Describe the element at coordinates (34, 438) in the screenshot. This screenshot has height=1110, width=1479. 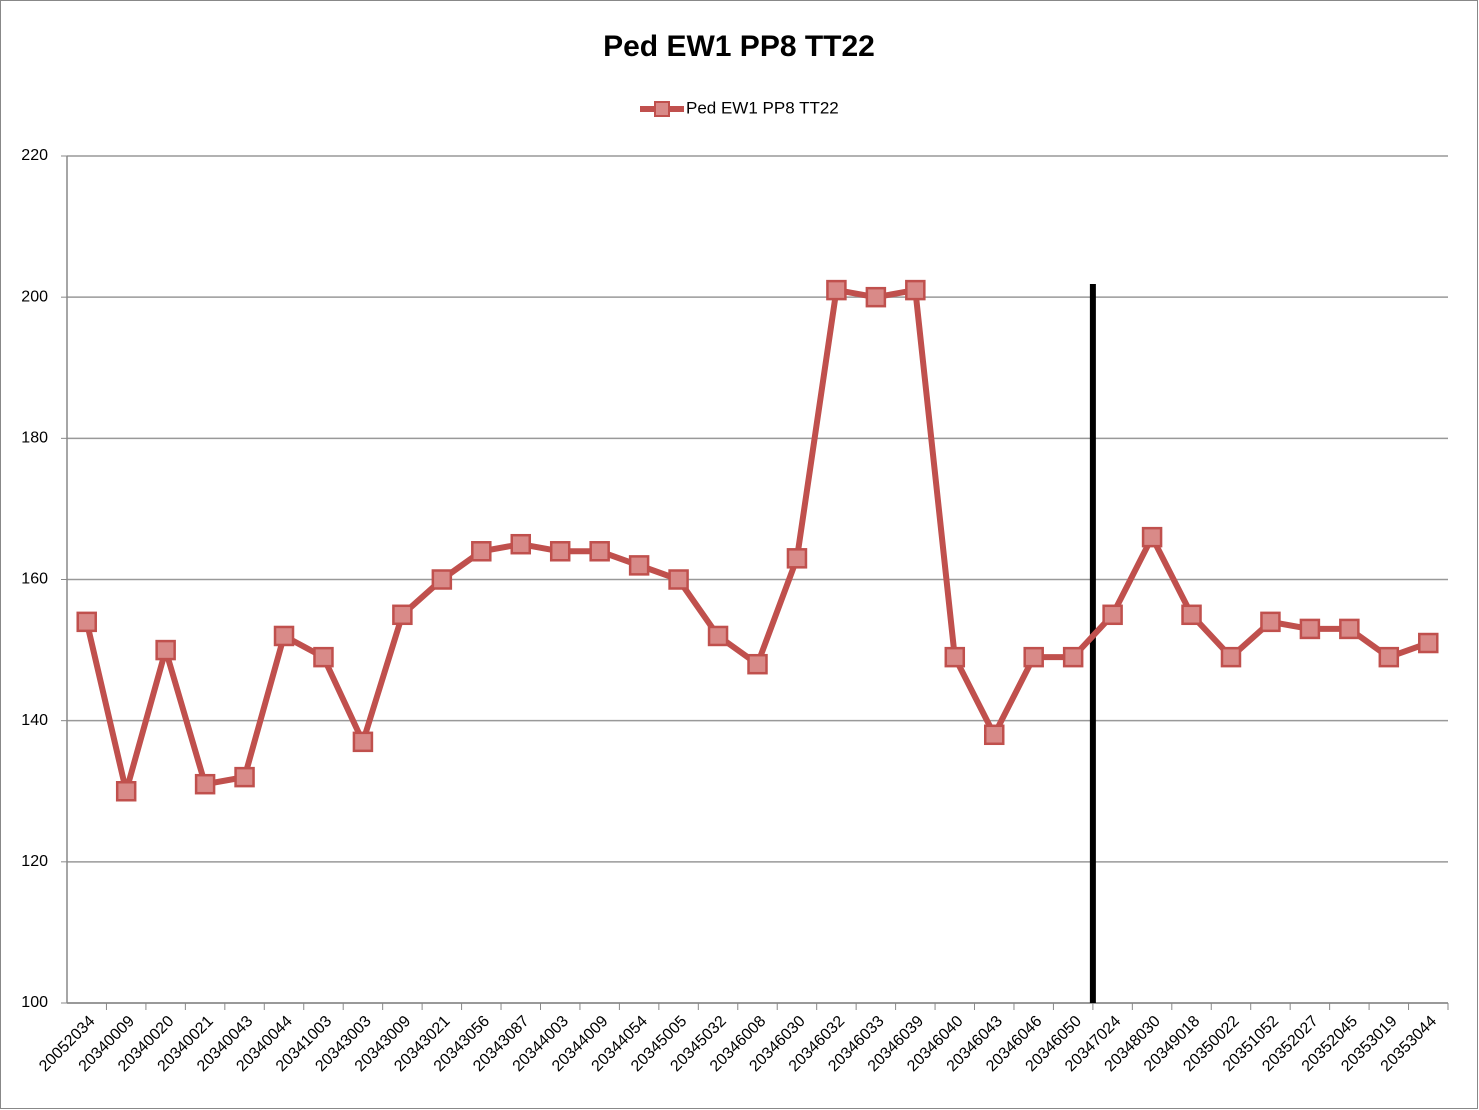
I see `y-tick-label: 180` at that location.